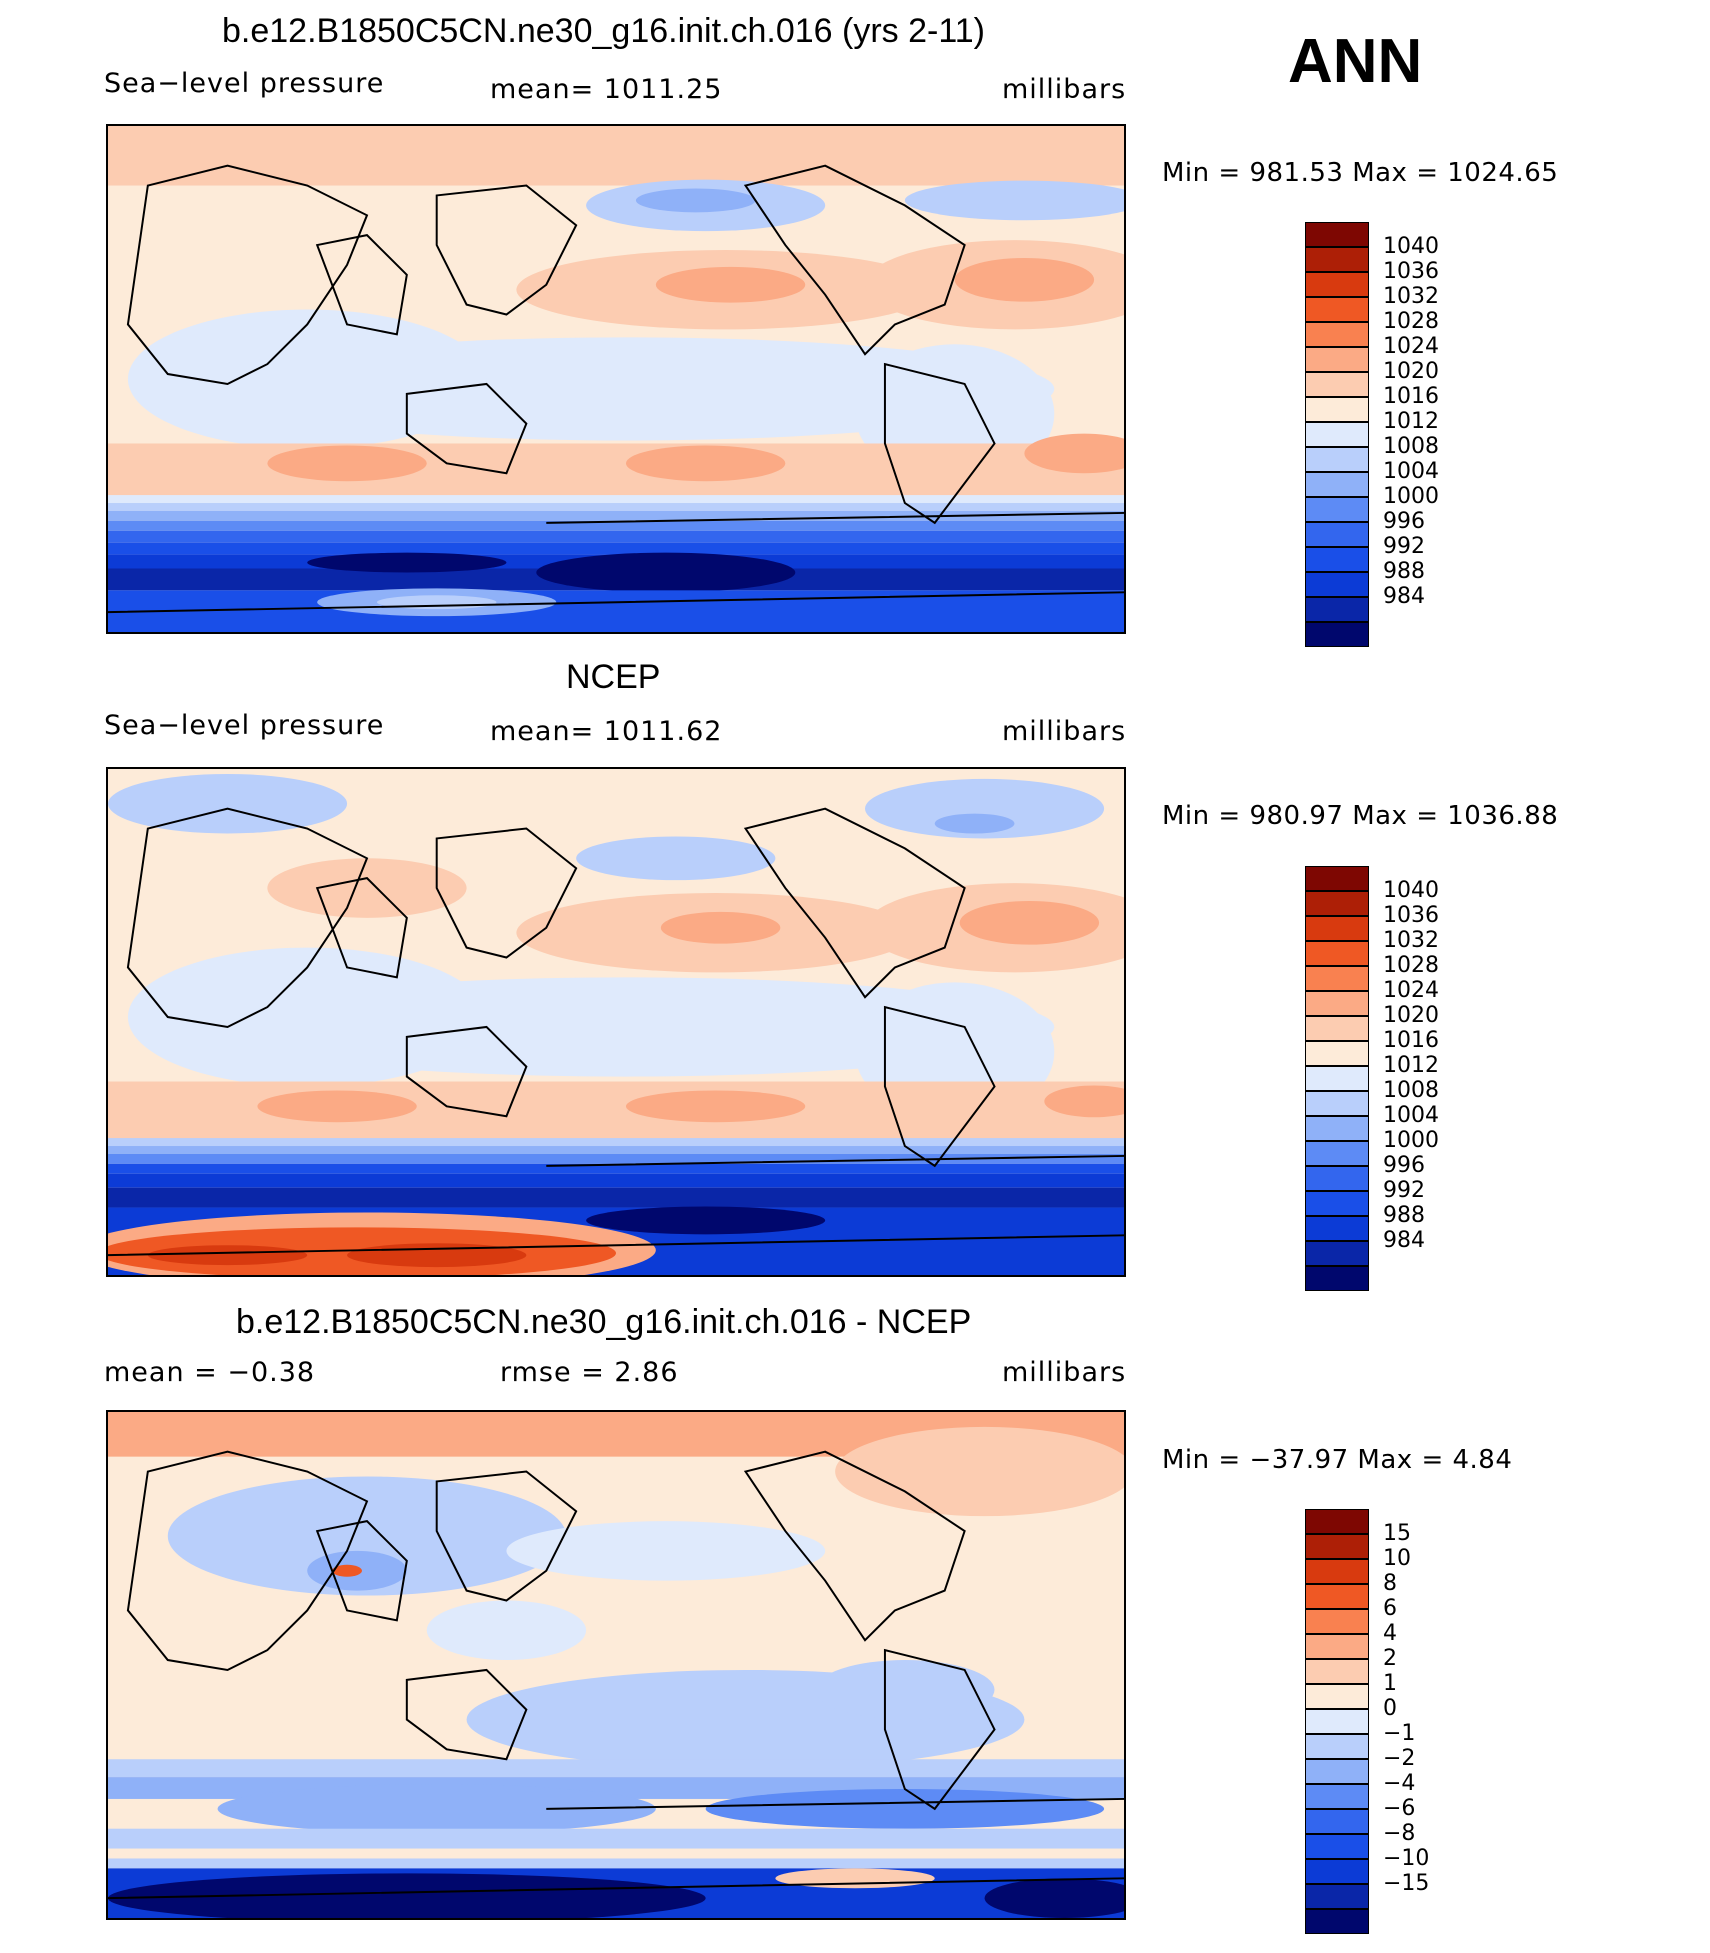 The height and width of the screenshot is (1953, 1710). Describe the element at coordinates (1411, 396) in the screenshot. I see `colorbar-level-label: 1016` at that location.